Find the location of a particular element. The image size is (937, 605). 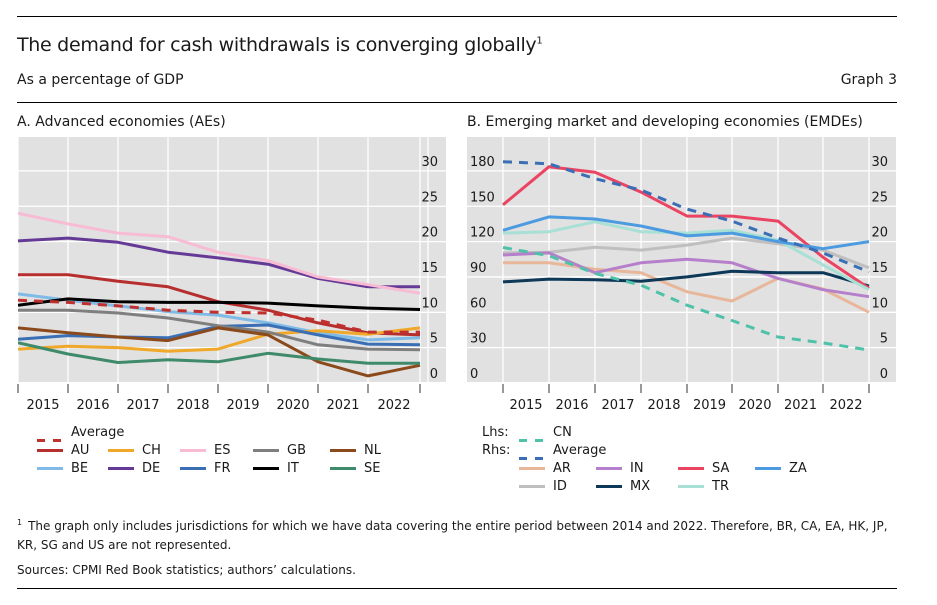

panel-b-series-id is located at coordinates (686, 253).